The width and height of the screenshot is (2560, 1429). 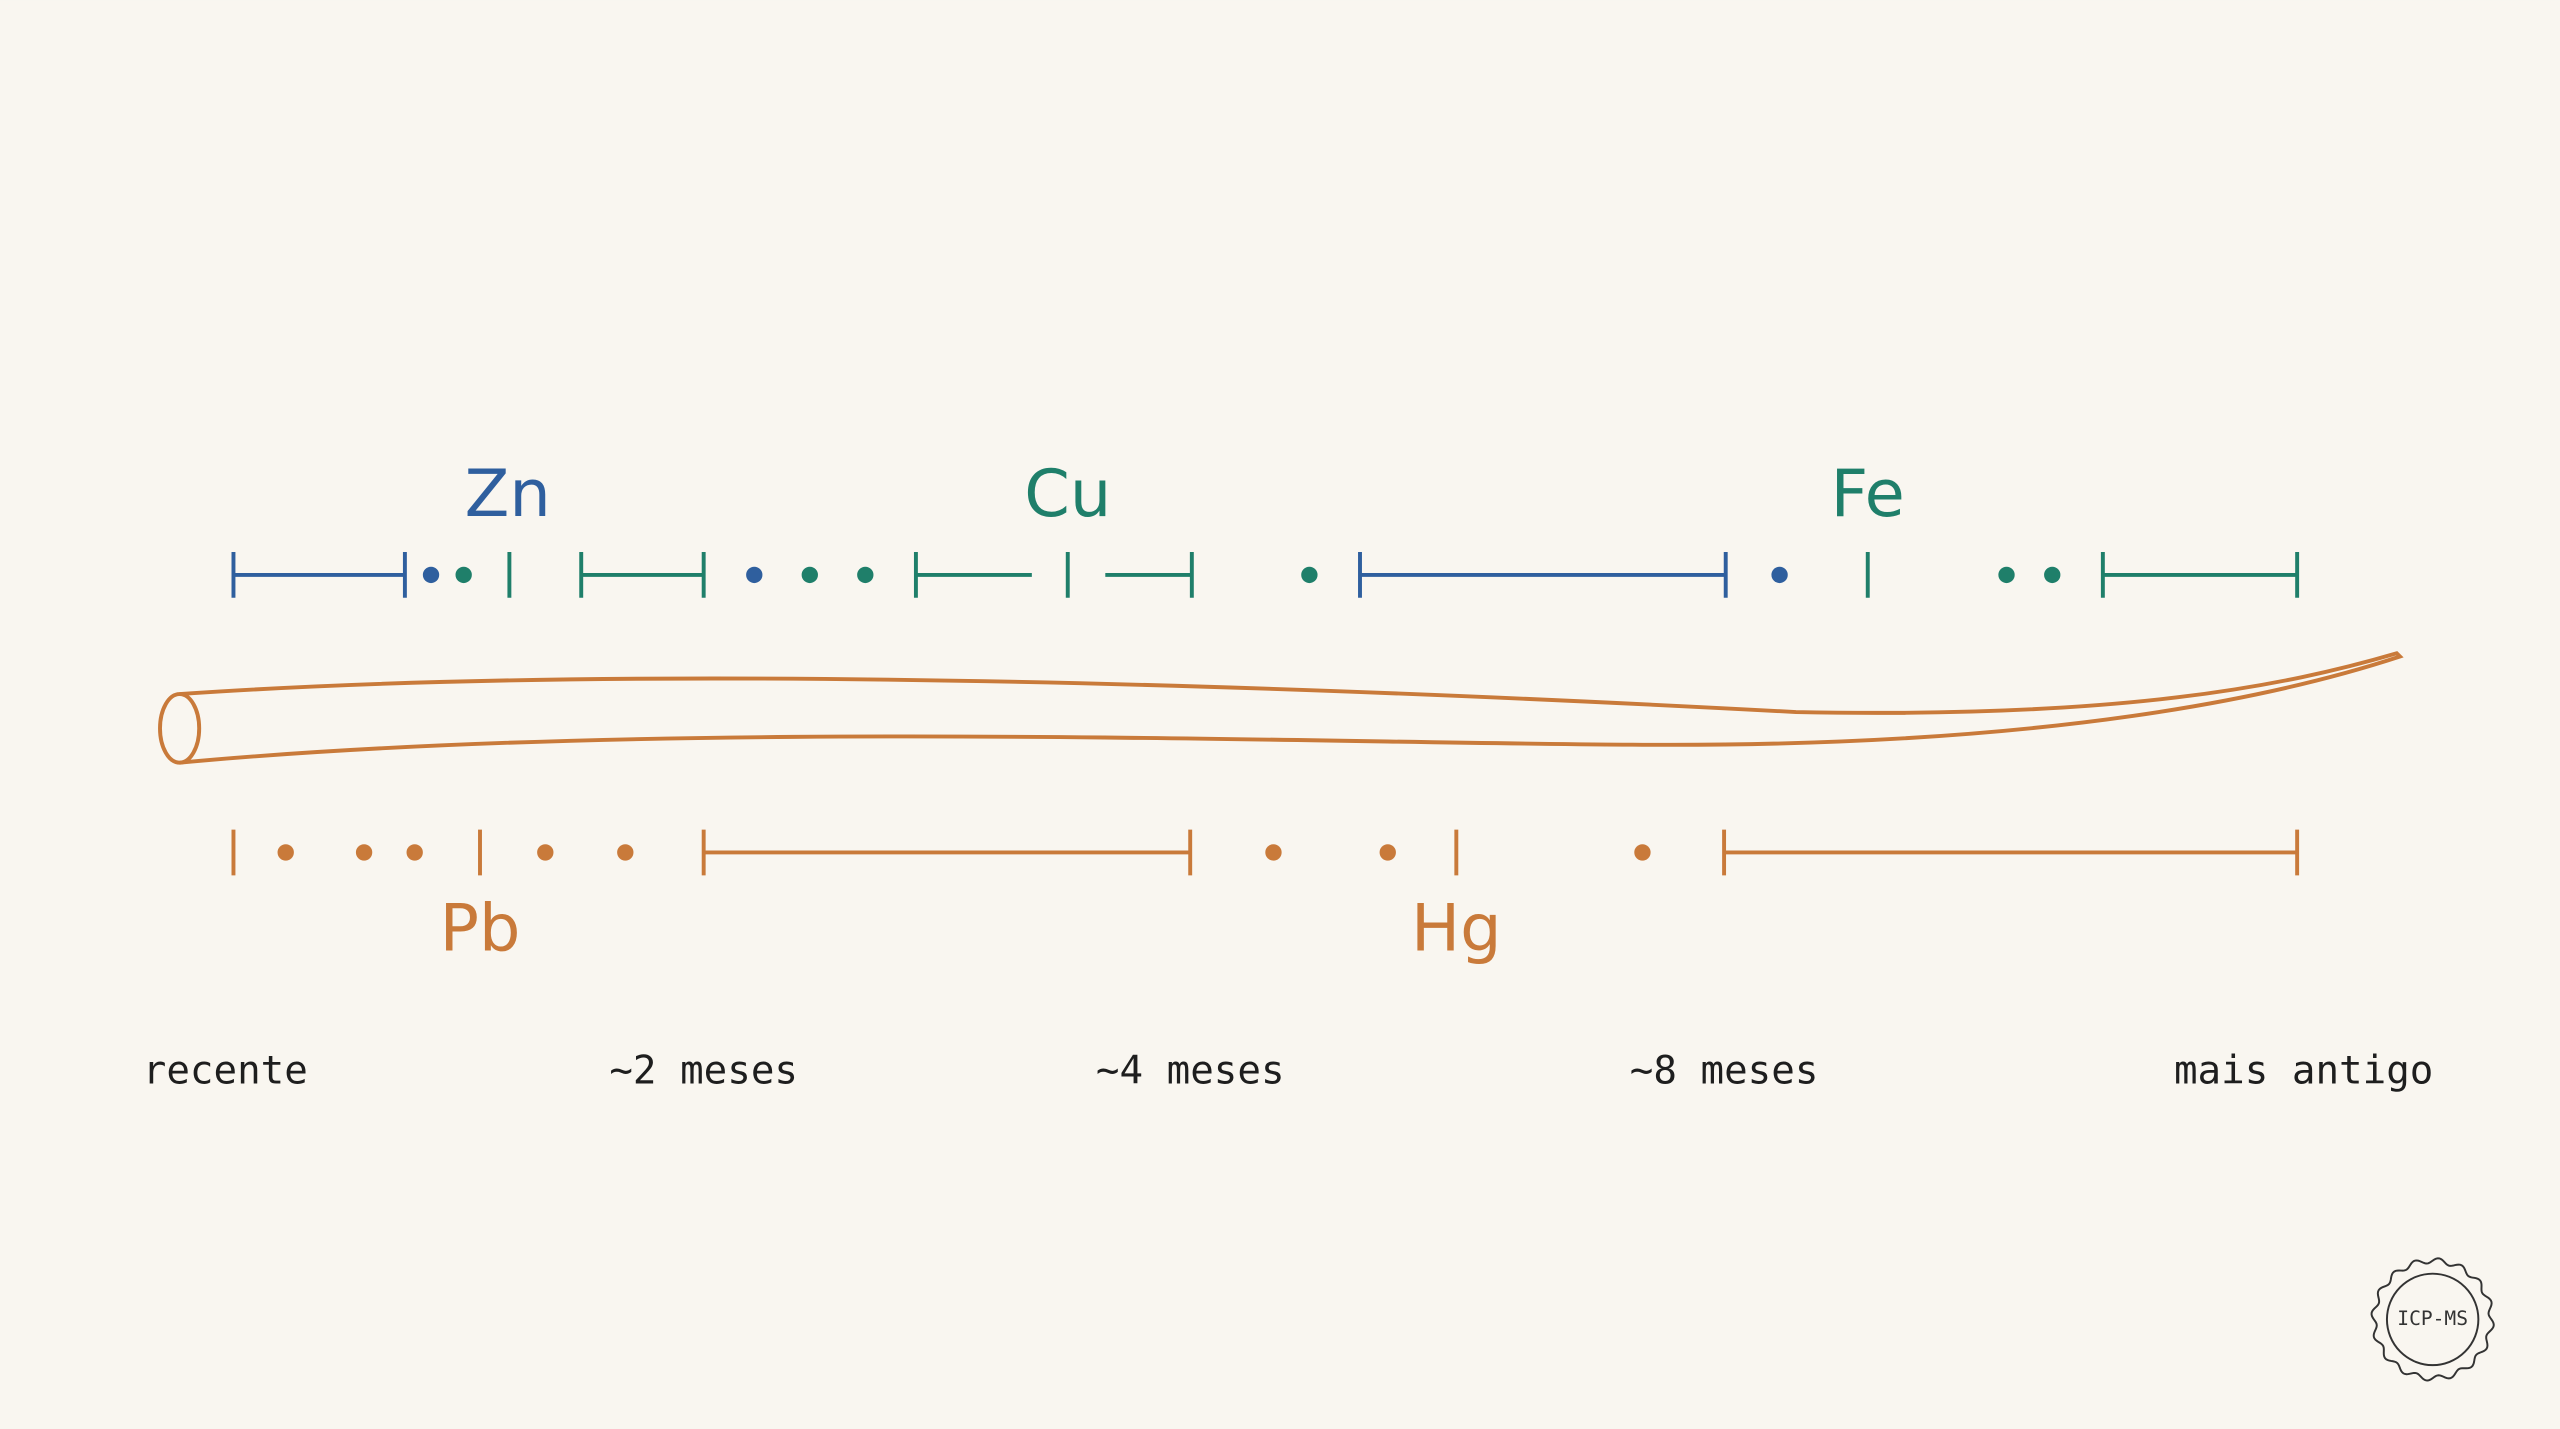 What do you see at coordinates (1456, 929) in the screenshot?
I see `element-label: Hg` at bounding box center [1456, 929].